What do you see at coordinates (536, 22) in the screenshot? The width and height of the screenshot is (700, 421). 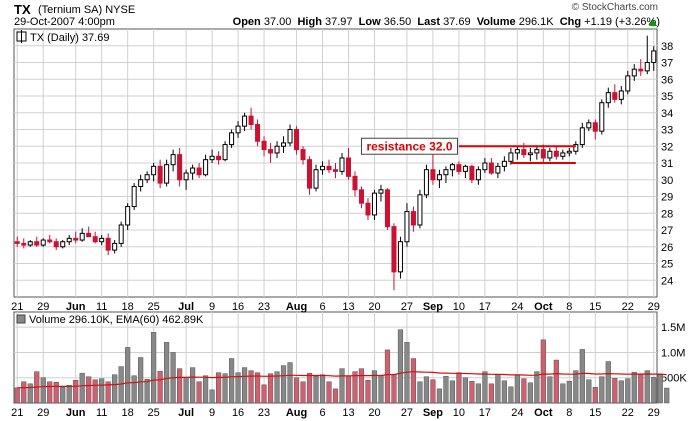 I see `volume-value: 296.1K` at bounding box center [536, 22].